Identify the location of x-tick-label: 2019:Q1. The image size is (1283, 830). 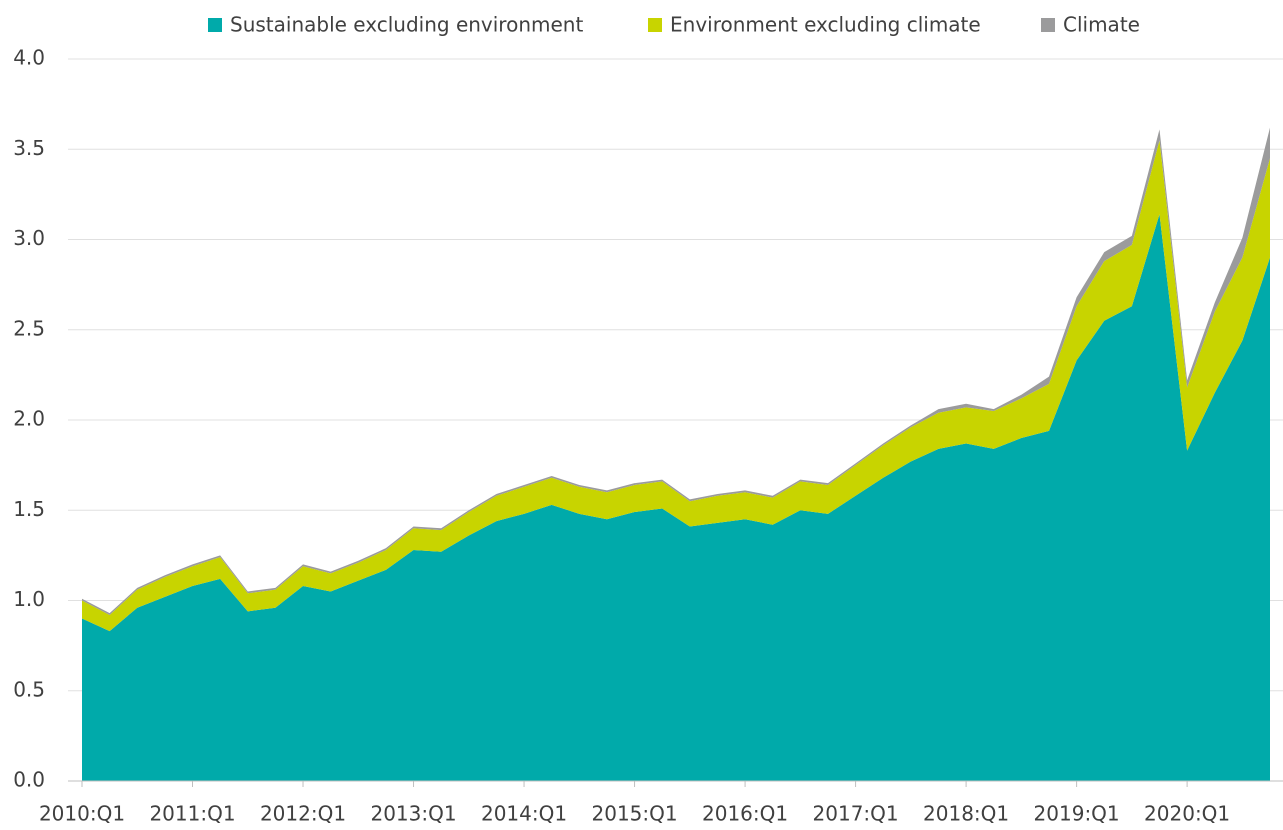
(1077, 814).